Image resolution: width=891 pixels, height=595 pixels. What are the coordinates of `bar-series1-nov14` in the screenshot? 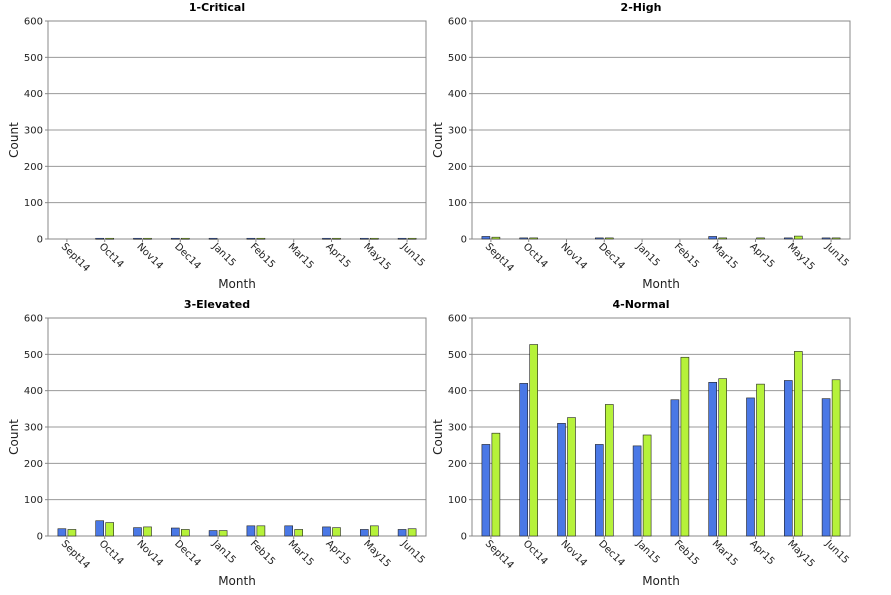 It's located at (137, 238).